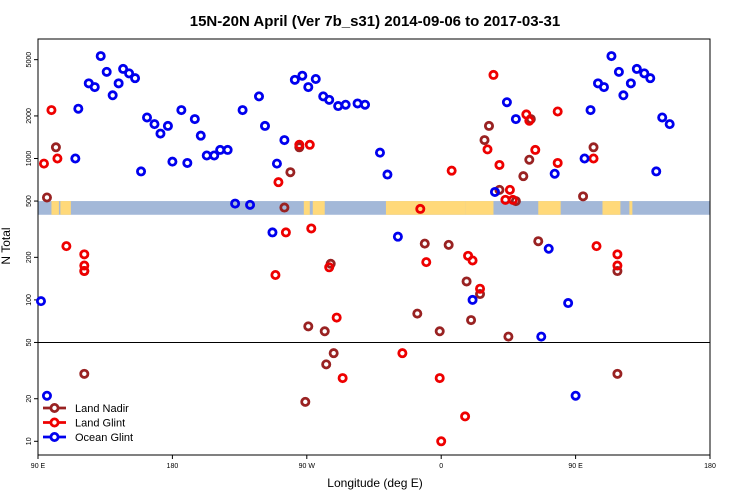  I want to click on y-tick-label: 500, so click(29, 201).